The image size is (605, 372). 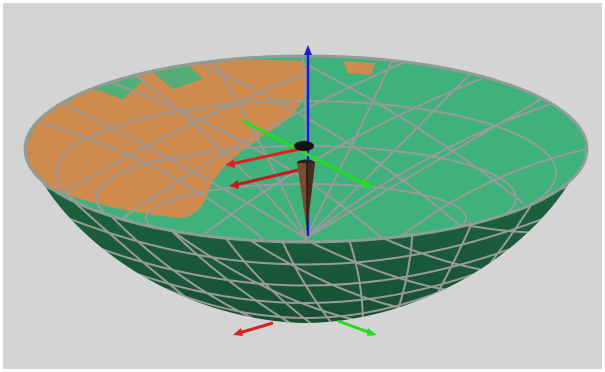 I want to click on world-x-axis-line, so click(x=256, y=328).